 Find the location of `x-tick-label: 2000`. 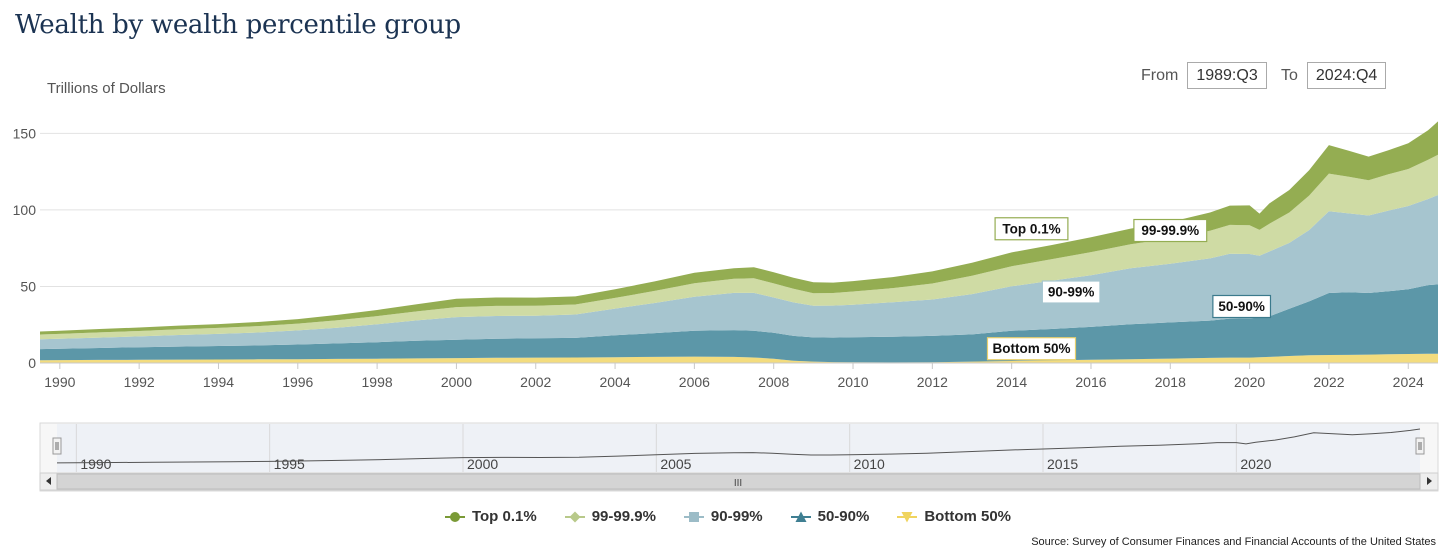

x-tick-label: 2000 is located at coordinates (456, 382).